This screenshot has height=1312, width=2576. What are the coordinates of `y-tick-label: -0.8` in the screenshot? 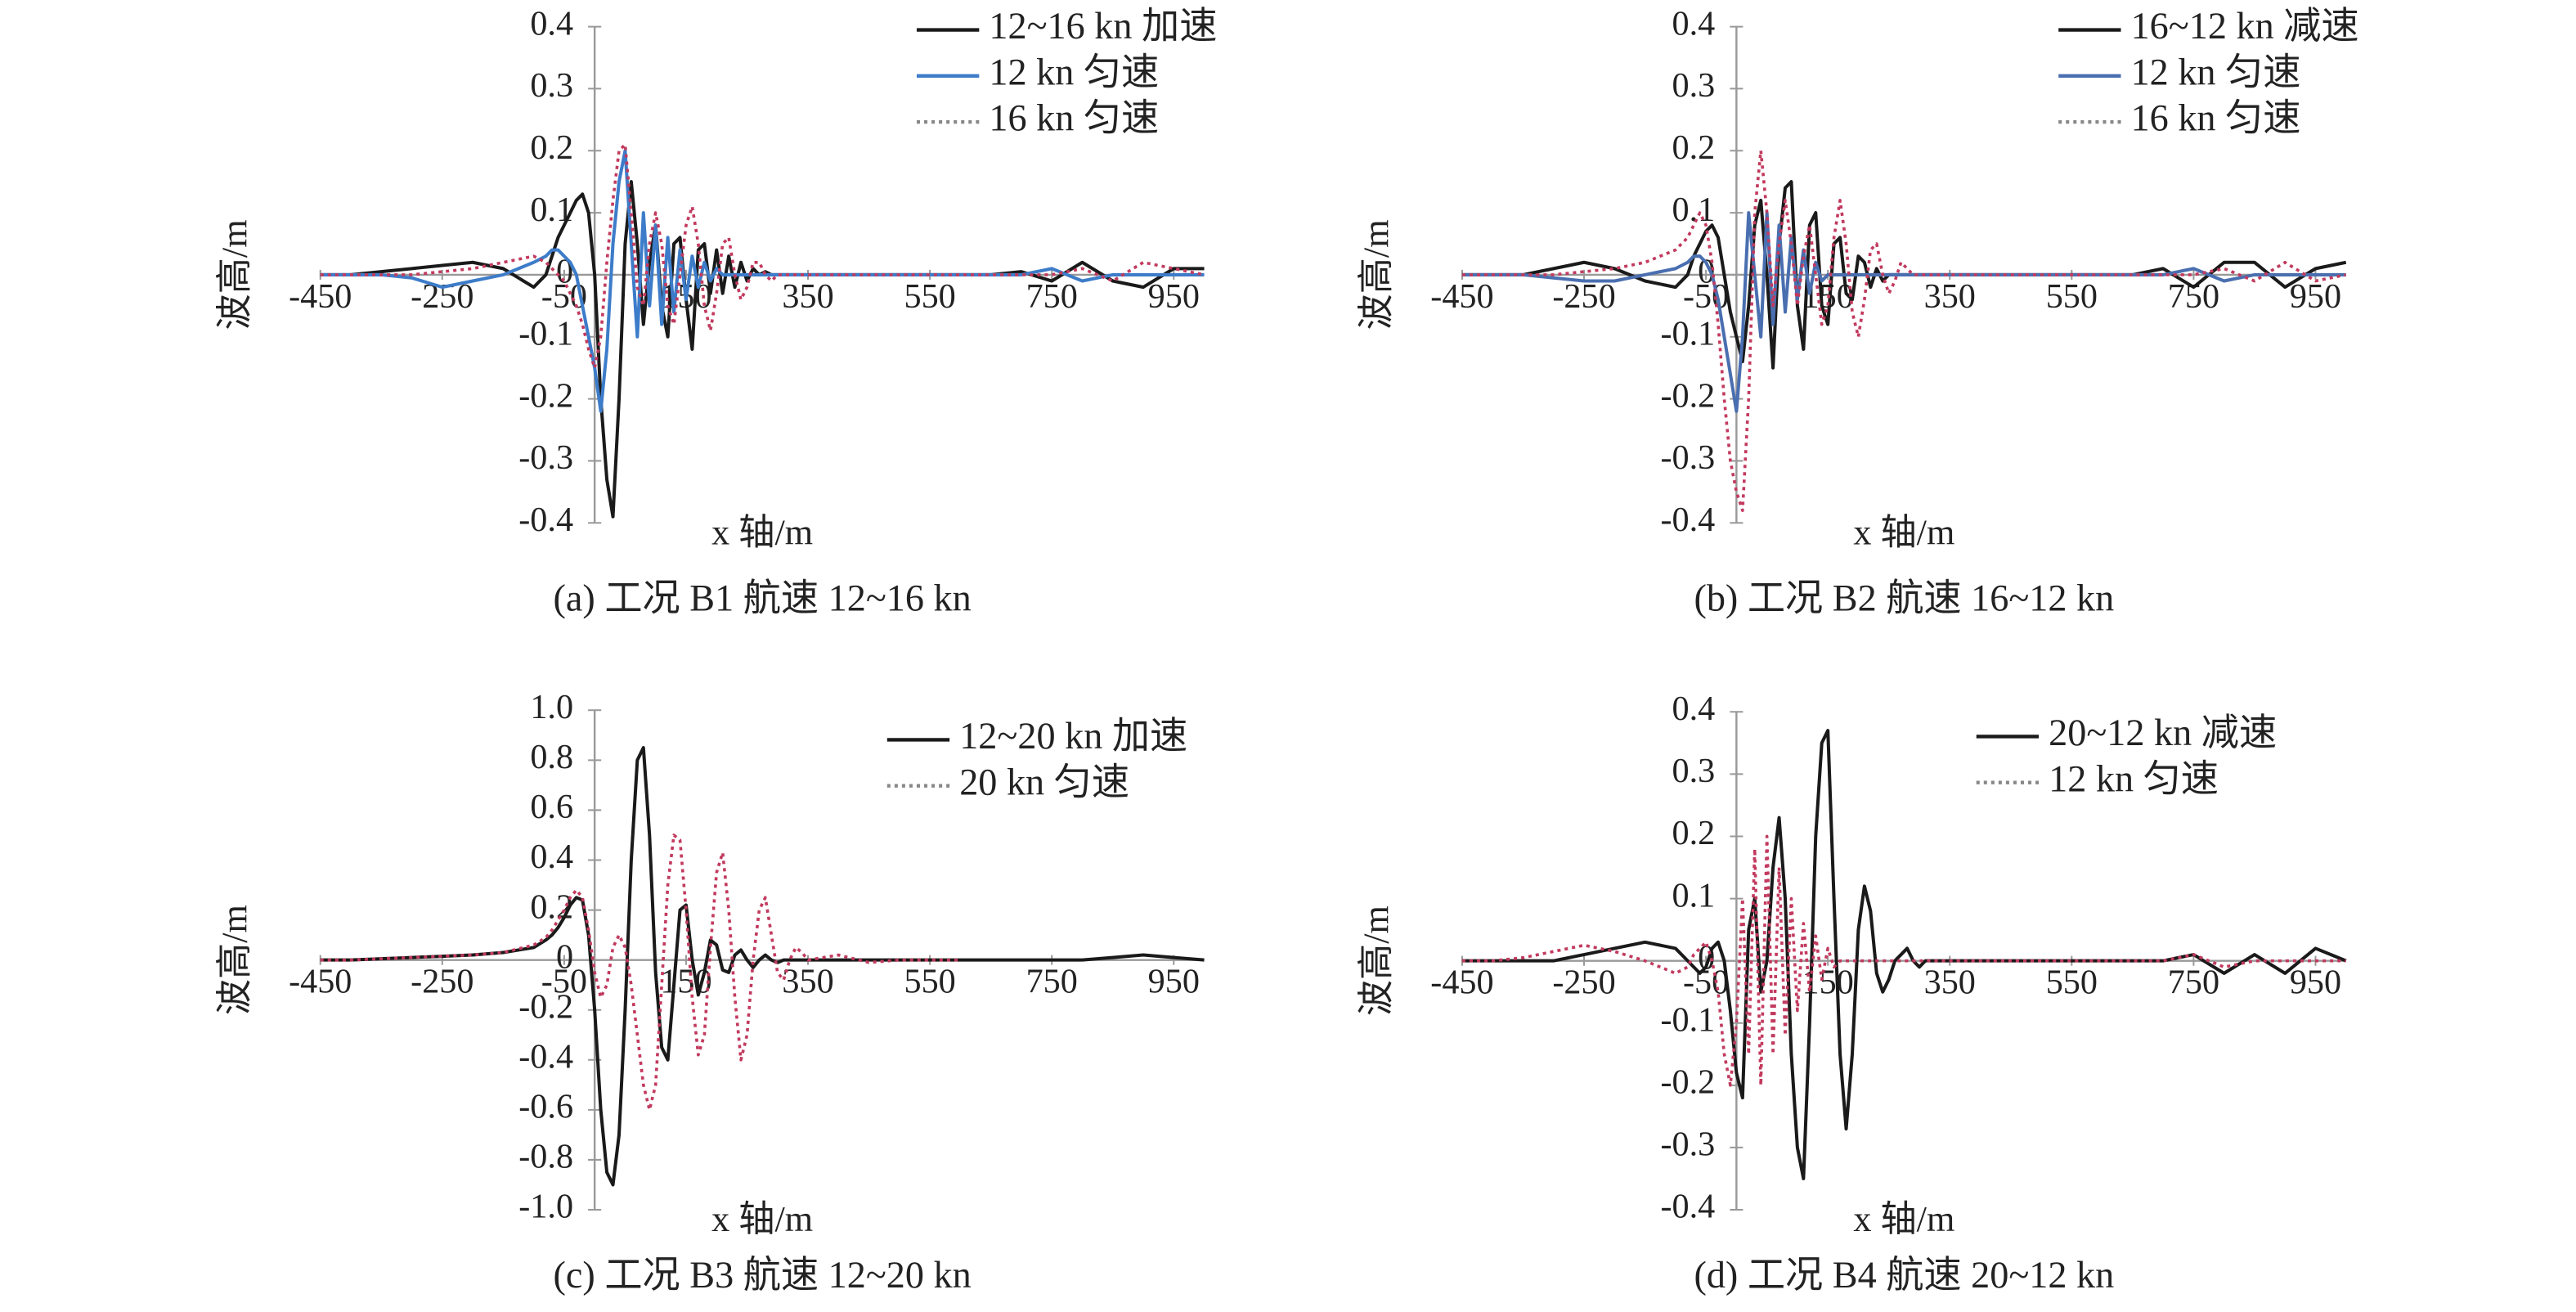 It's located at (545, 1157).